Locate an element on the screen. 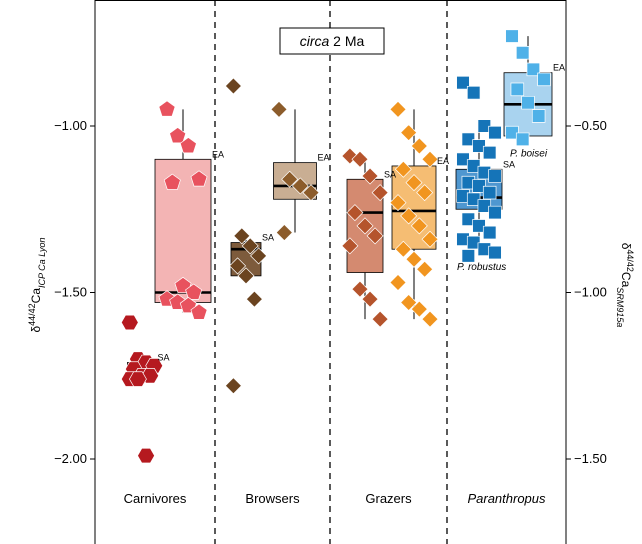  right-tick-label: −1.00 is located at coordinates (590, 292).